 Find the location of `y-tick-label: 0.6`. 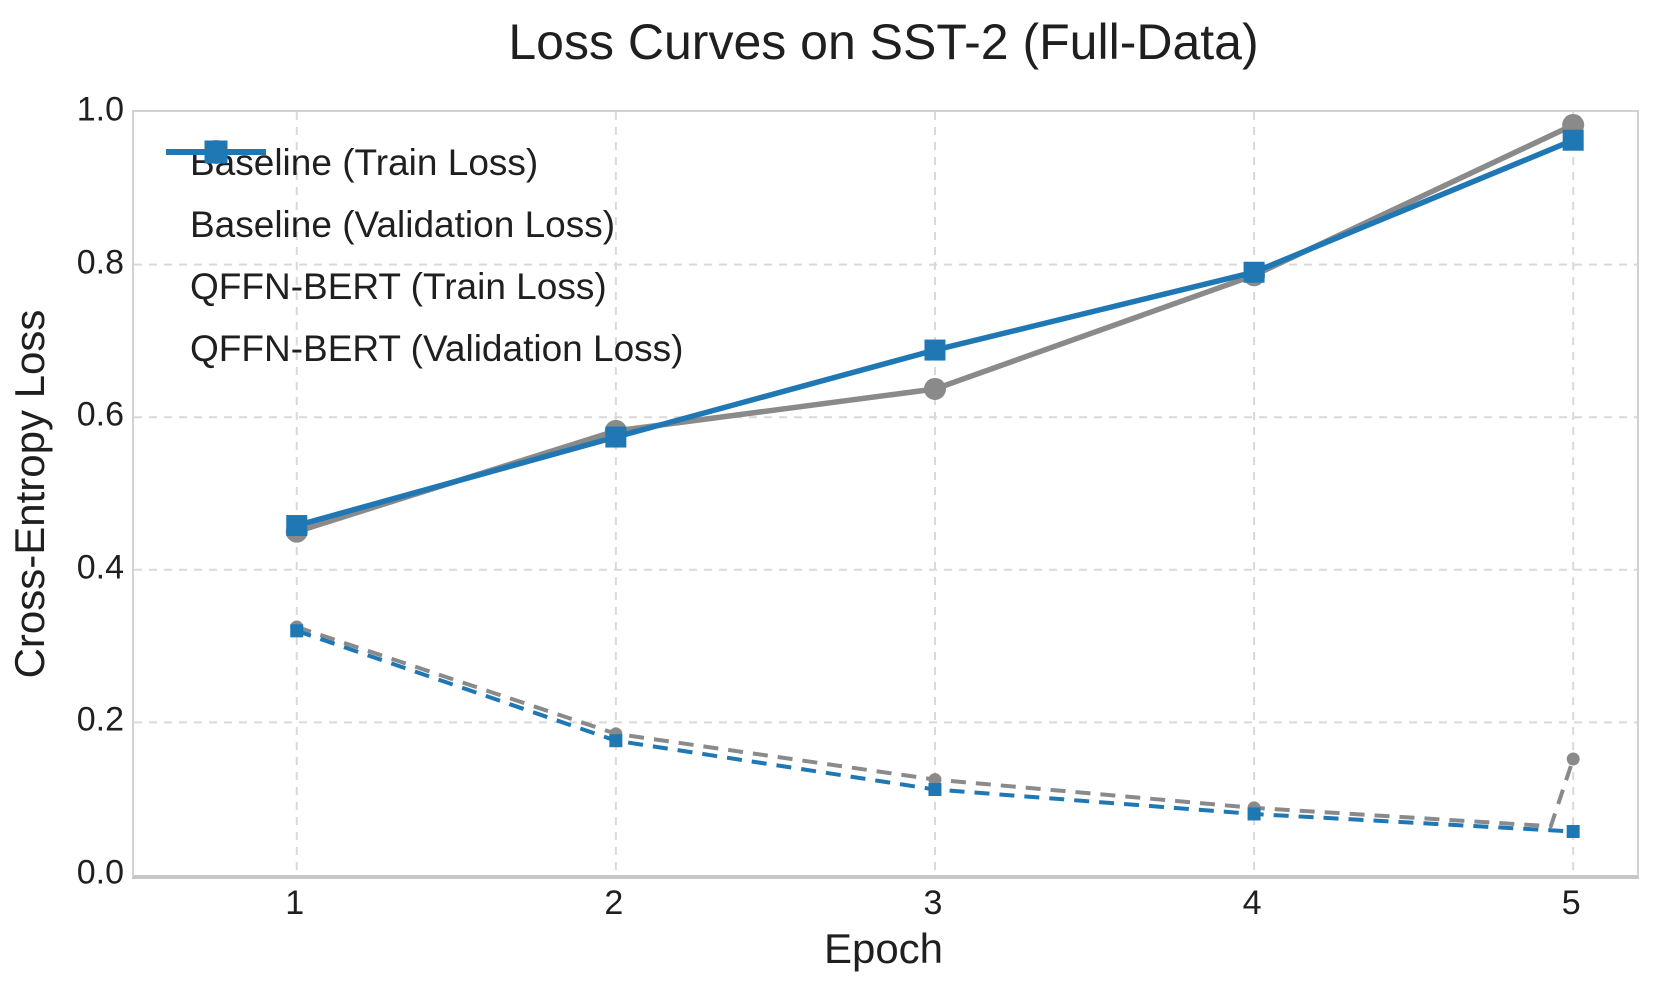

y-tick-label: 0.6 is located at coordinates (100, 414).